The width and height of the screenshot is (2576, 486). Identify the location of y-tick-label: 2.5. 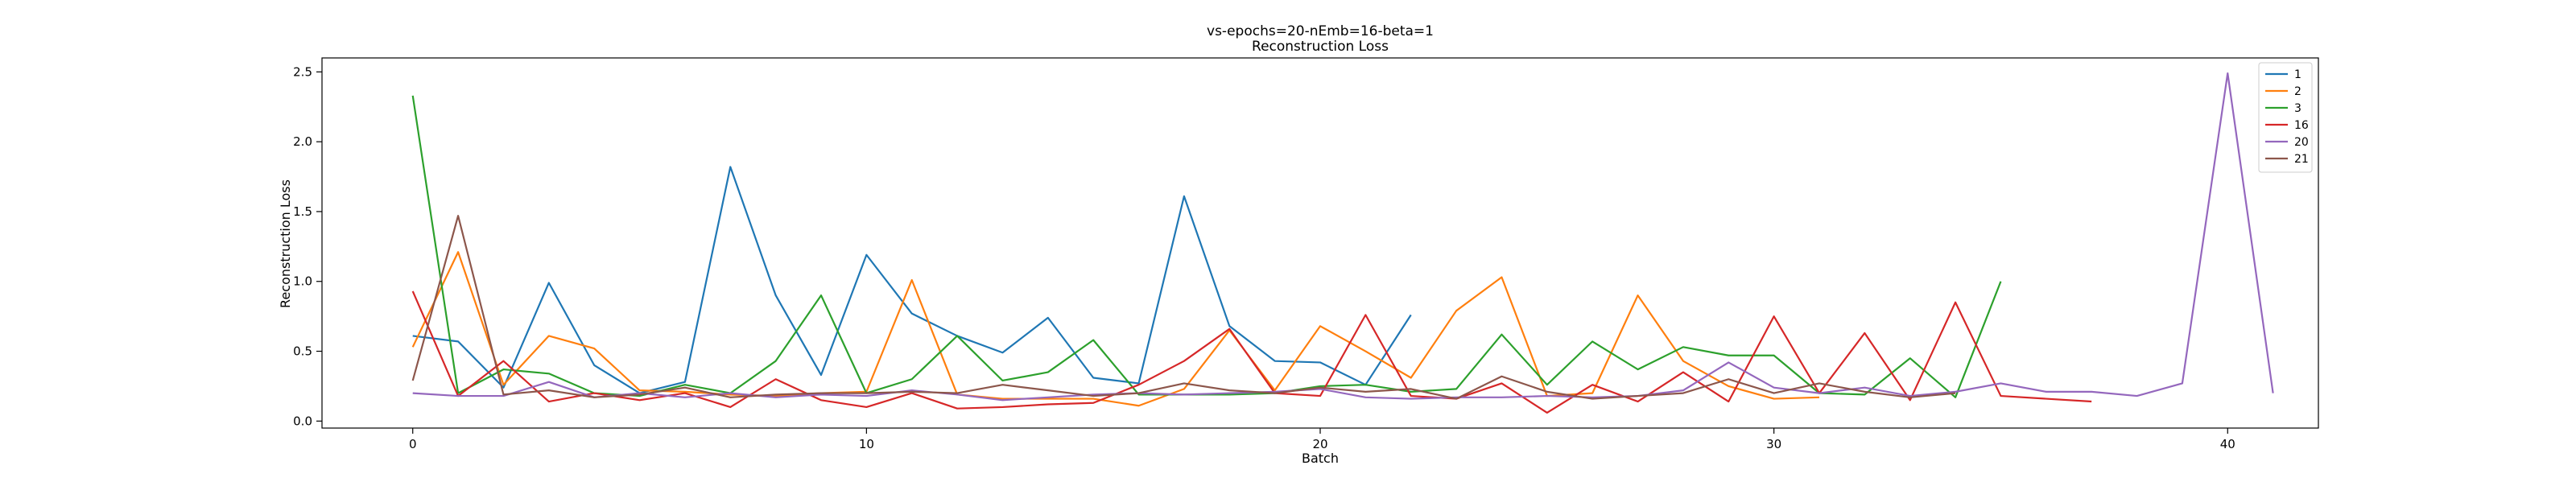
(302, 71).